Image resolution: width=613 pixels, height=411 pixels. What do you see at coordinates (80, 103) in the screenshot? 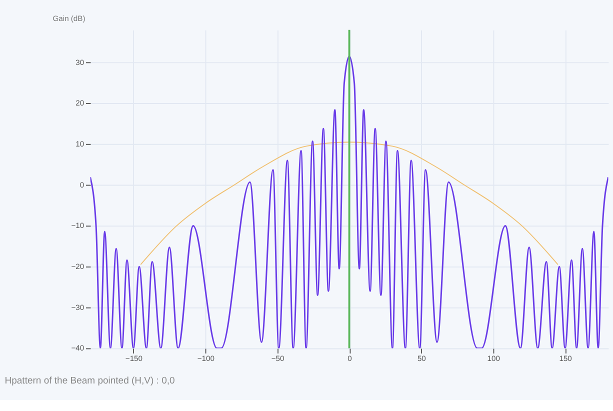
I see `y-tick-label: 20` at bounding box center [80, 103].